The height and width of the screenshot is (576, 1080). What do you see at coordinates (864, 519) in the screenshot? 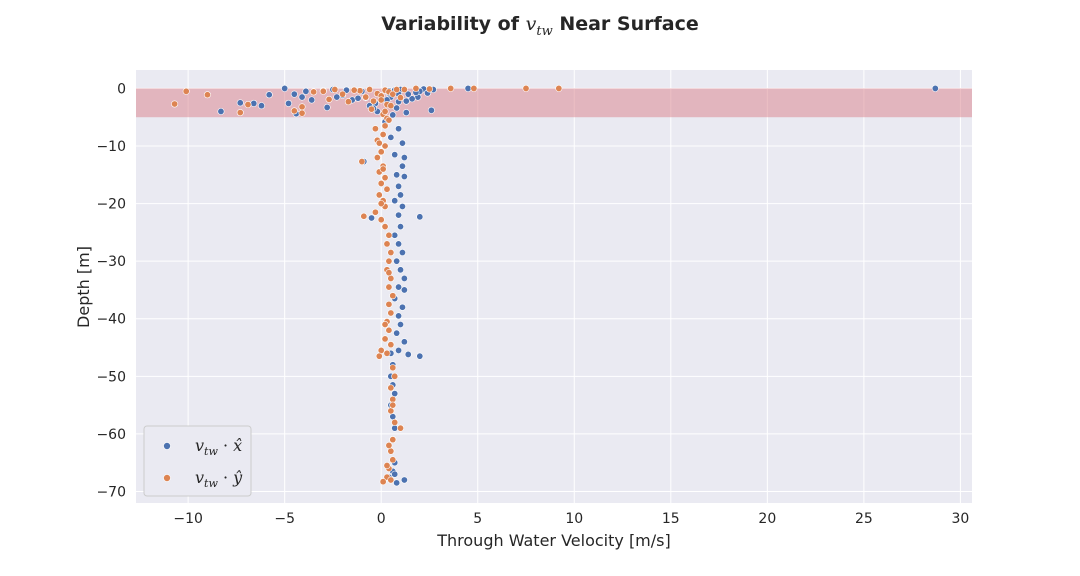
I see `x-tick-label: 25` at bounding box center [864, 519].